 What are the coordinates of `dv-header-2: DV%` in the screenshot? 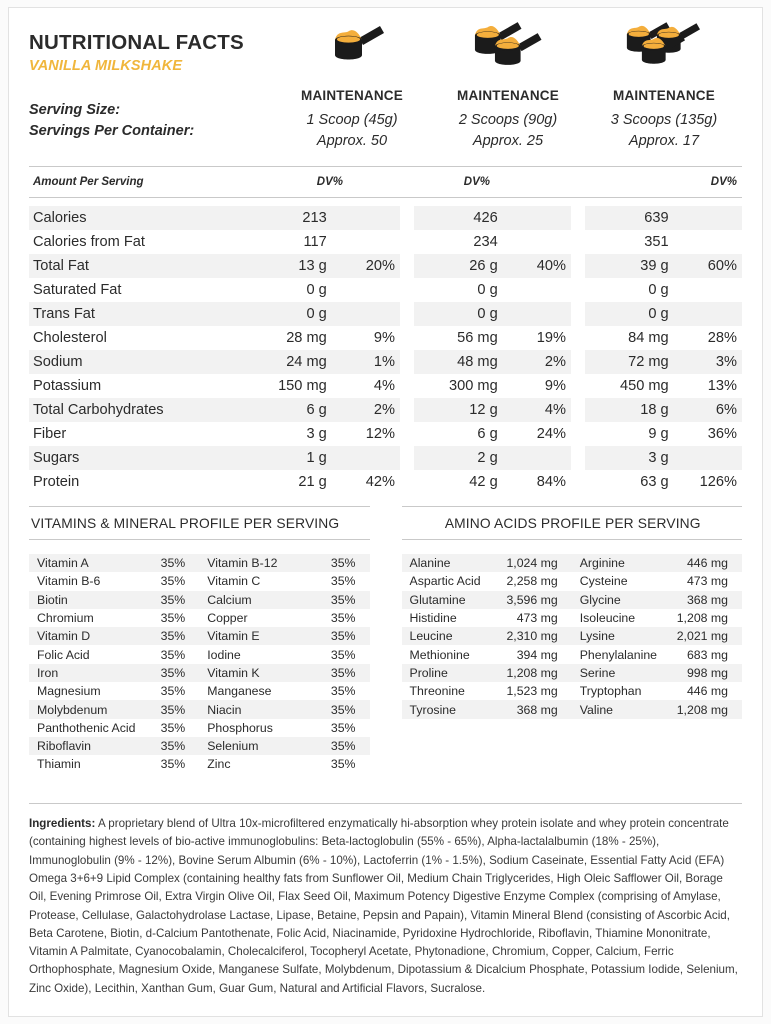 It's located at (476, 182).